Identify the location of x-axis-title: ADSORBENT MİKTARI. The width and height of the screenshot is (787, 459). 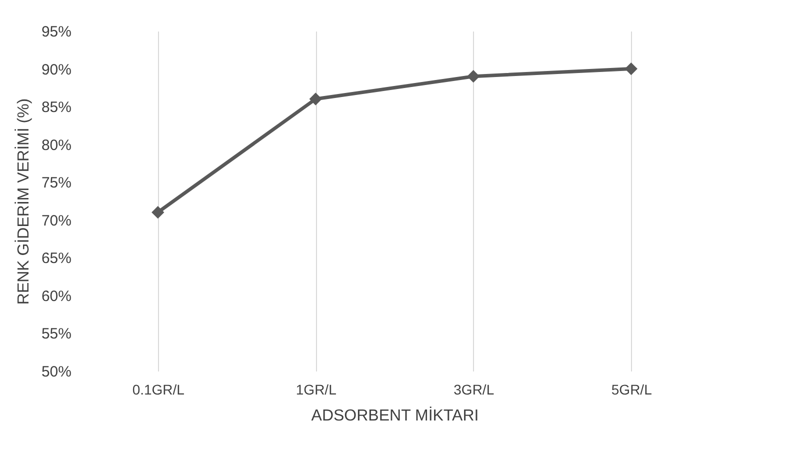
(395, 415).